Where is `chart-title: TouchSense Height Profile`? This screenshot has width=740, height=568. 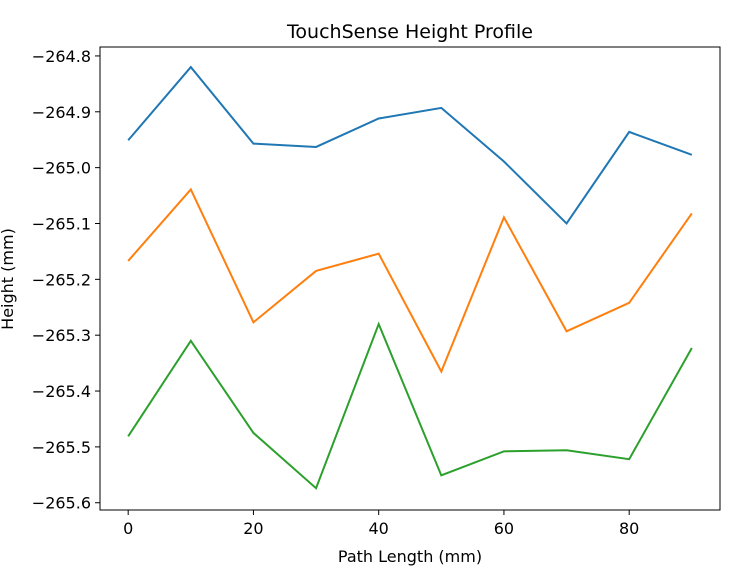
chart-title: TouchSense Height Profile is located at coordinates (409, 32).